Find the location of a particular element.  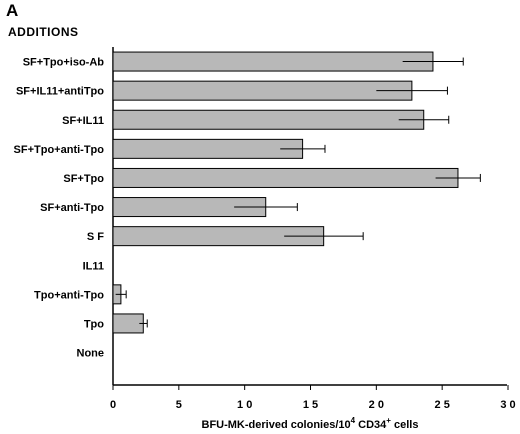

category-label: Tpo+anti-Tpo is located at coordinates (69, 295).